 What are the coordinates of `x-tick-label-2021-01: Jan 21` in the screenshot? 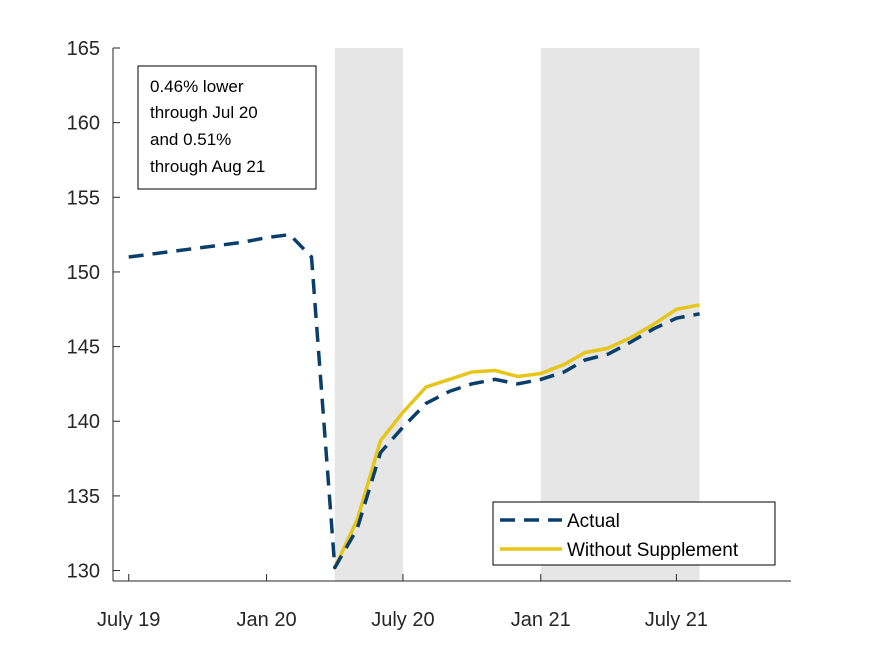 It's located at (541, 620).